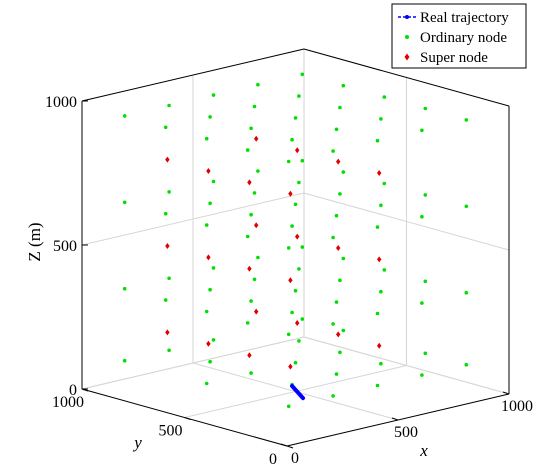 The height and width of the screenshot is (464, 556). Describe the element at coordinates (464, 18) in the screenshot. I see `legend-trajectory-label: Real trajectory` at that location.